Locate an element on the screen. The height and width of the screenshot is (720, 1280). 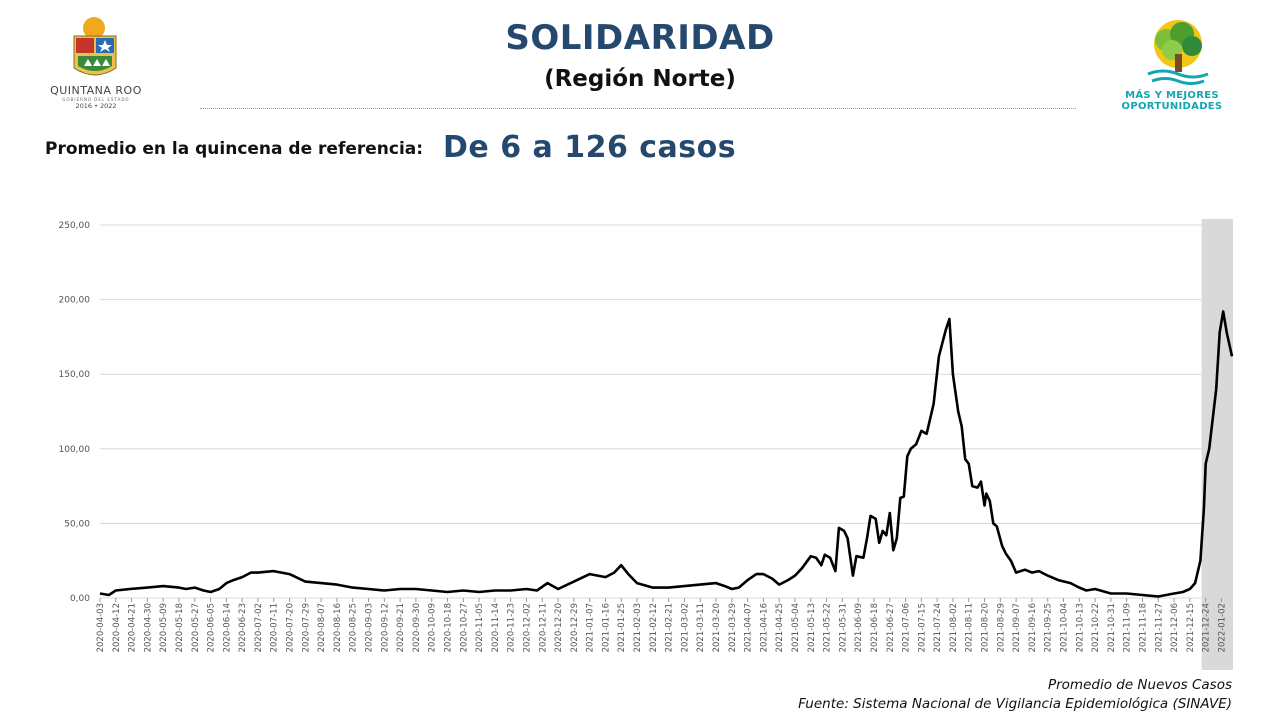
x-tick-label: 2021-05-04 is located at coordinates (796, 627).